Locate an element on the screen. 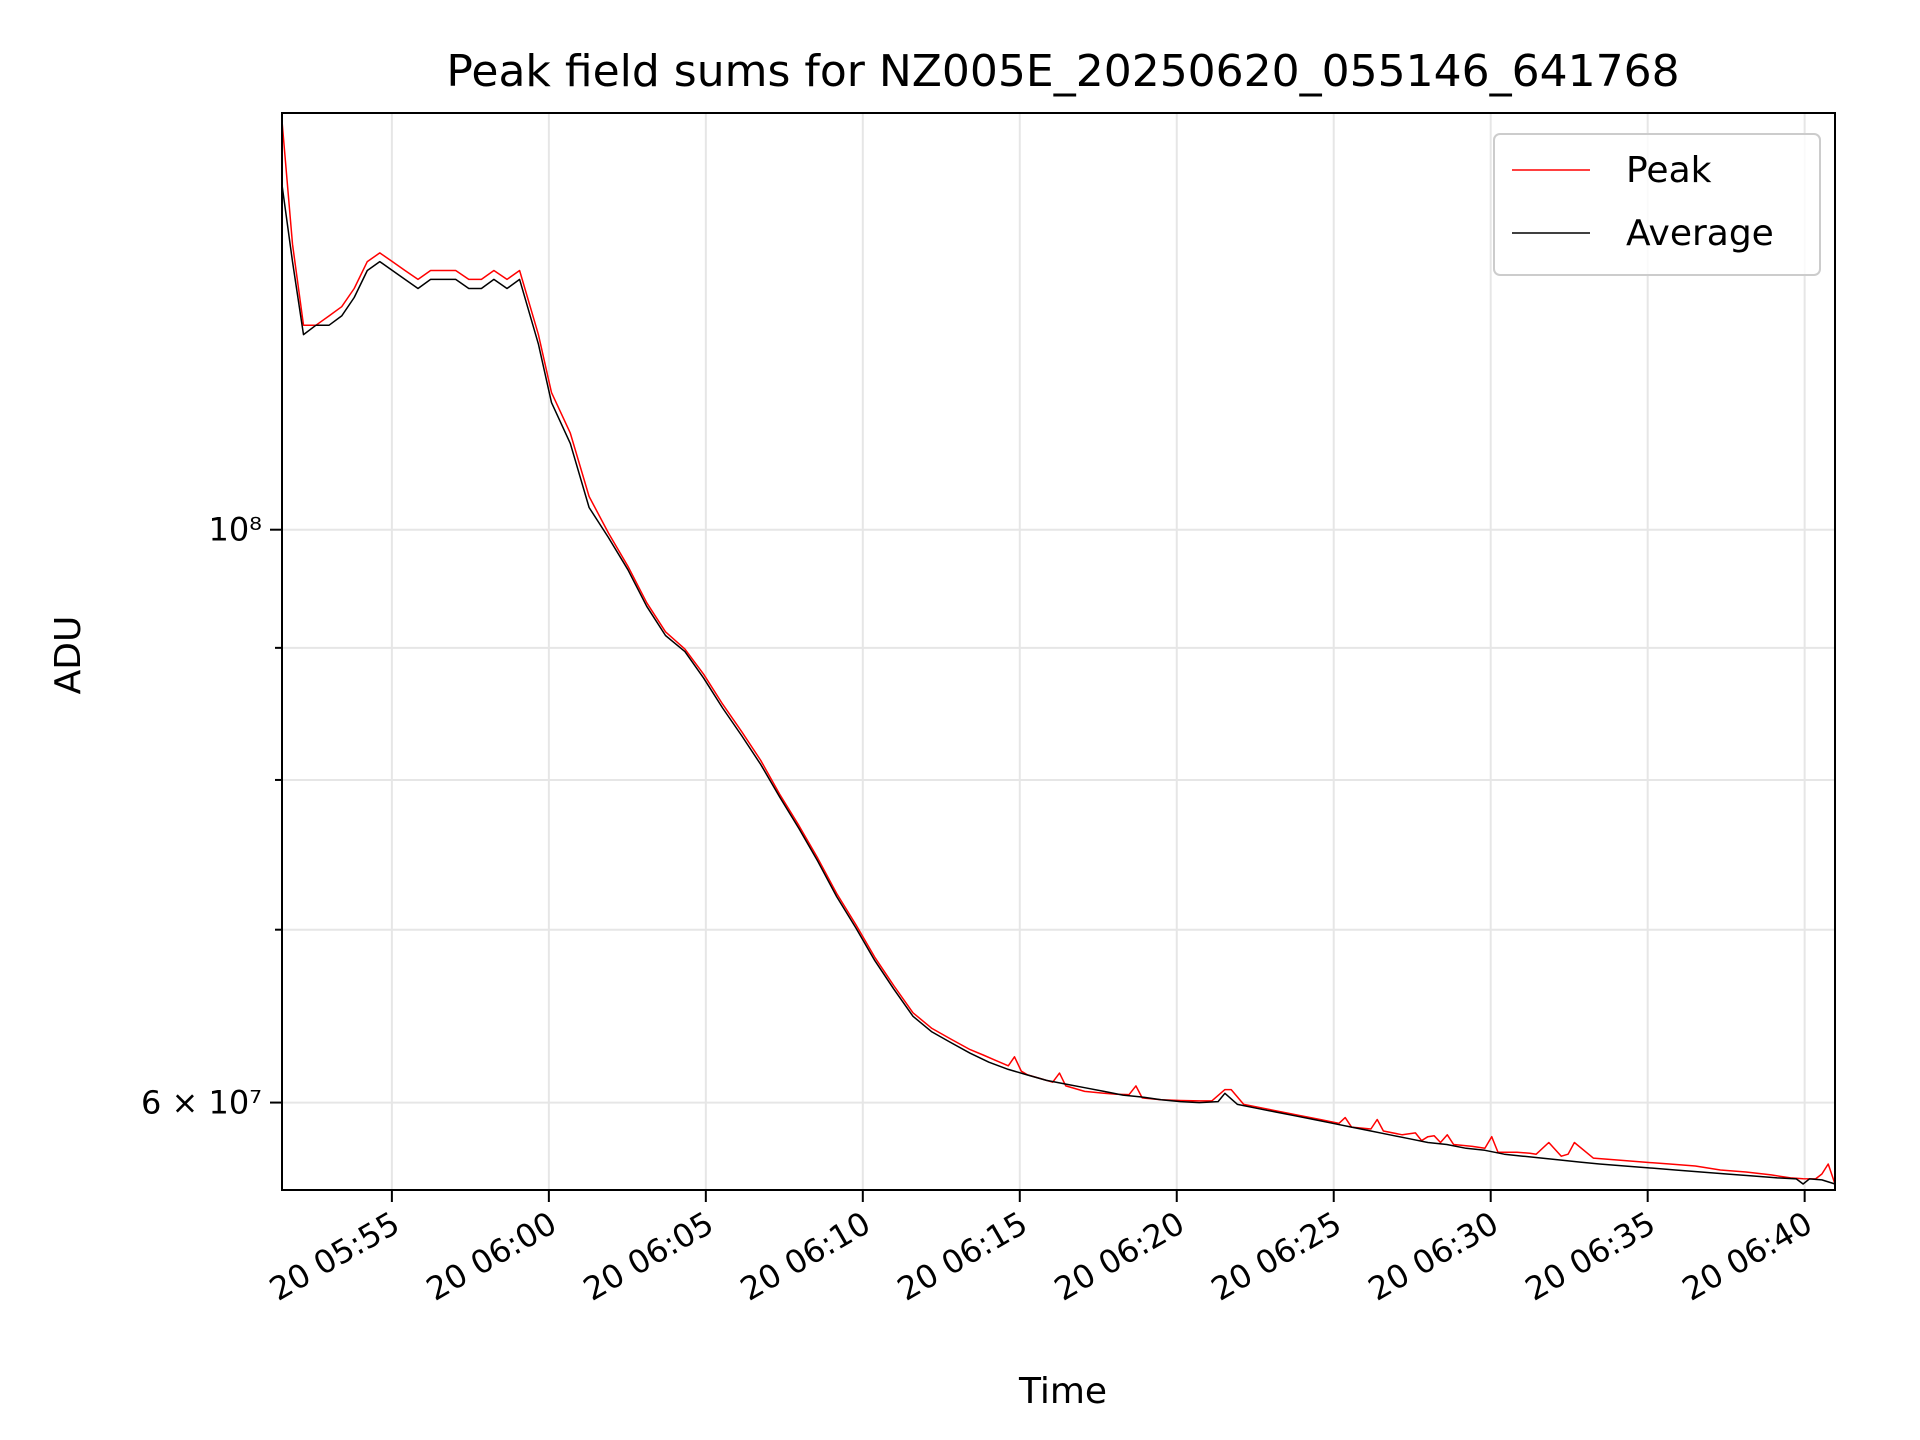 This screenshot has width=1920, height=1440. y-tick-label: 6 × 10⁷ is located at coordinates (201, 1103).